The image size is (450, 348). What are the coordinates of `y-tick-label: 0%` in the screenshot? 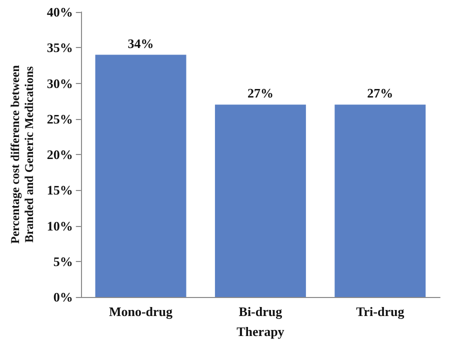 It's located at (63, 297).